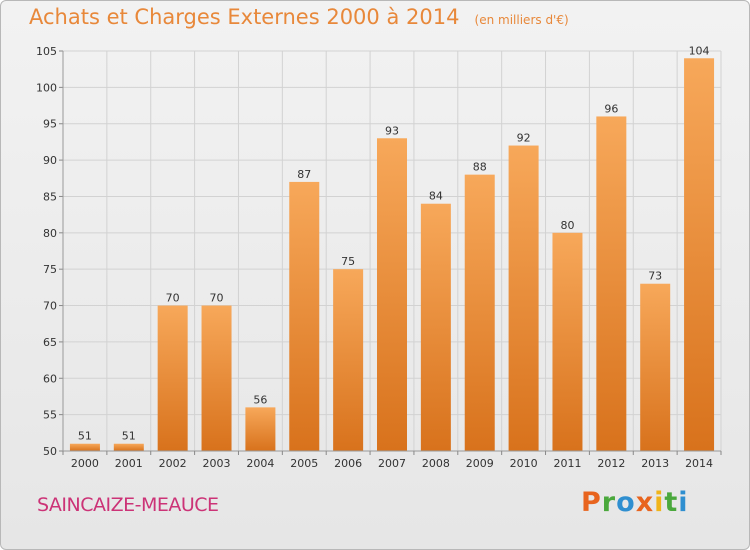  Describe the element at coordinates (304, 463) in the screenshot. I see `x-tick-label: 2005` at that location.